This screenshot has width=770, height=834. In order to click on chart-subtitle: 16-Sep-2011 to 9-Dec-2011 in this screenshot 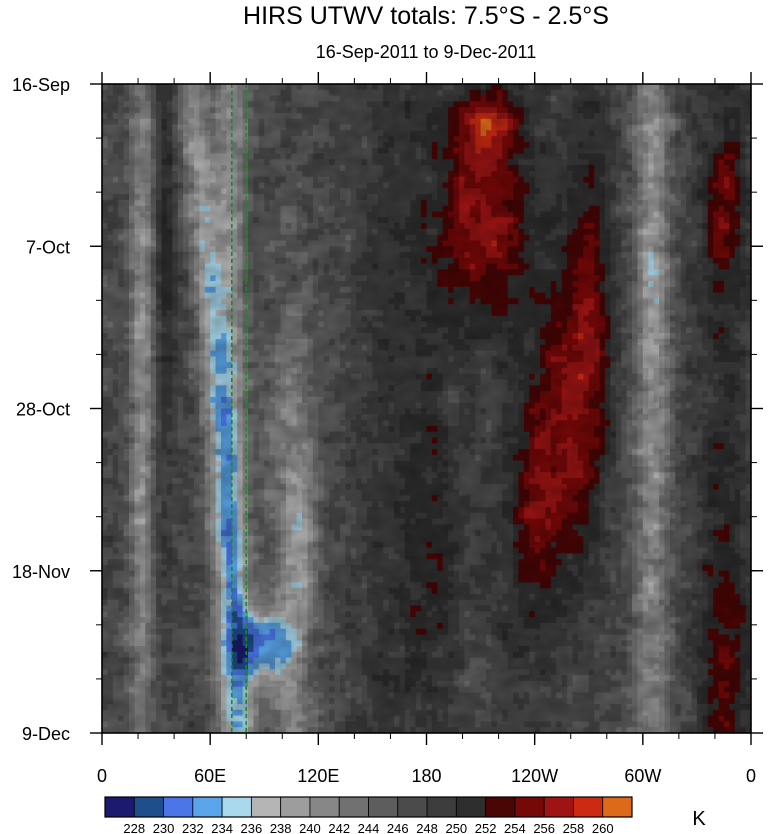, I will do `click(426, 52)`.